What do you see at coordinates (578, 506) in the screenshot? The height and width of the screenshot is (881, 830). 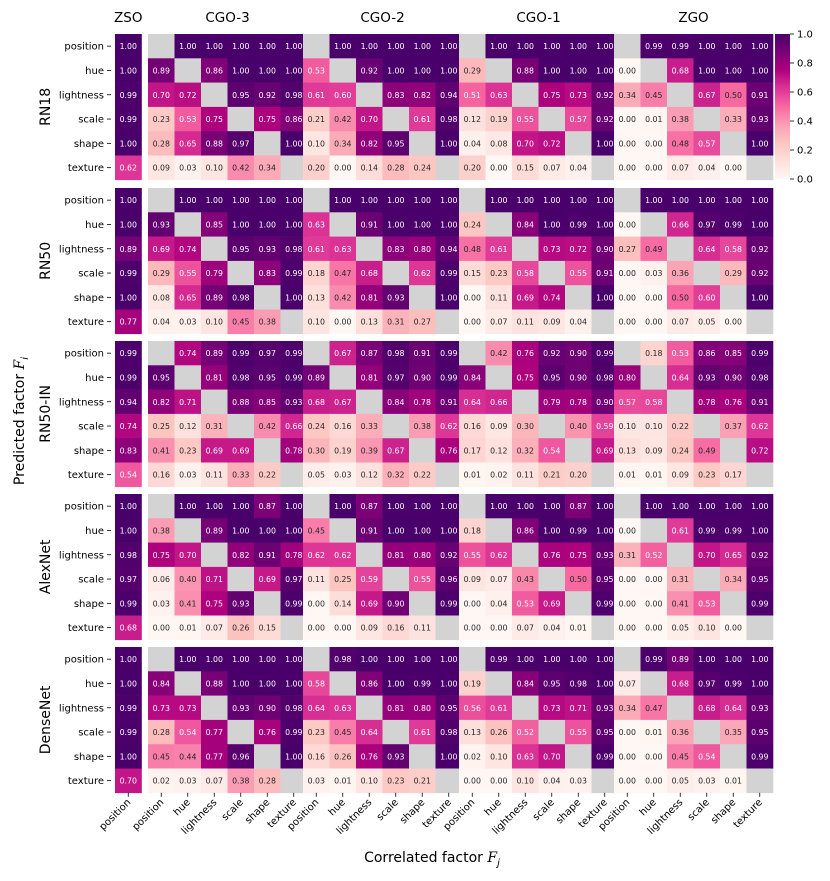 I see `cell-value: 0.87` at bounding box center [578, 506].